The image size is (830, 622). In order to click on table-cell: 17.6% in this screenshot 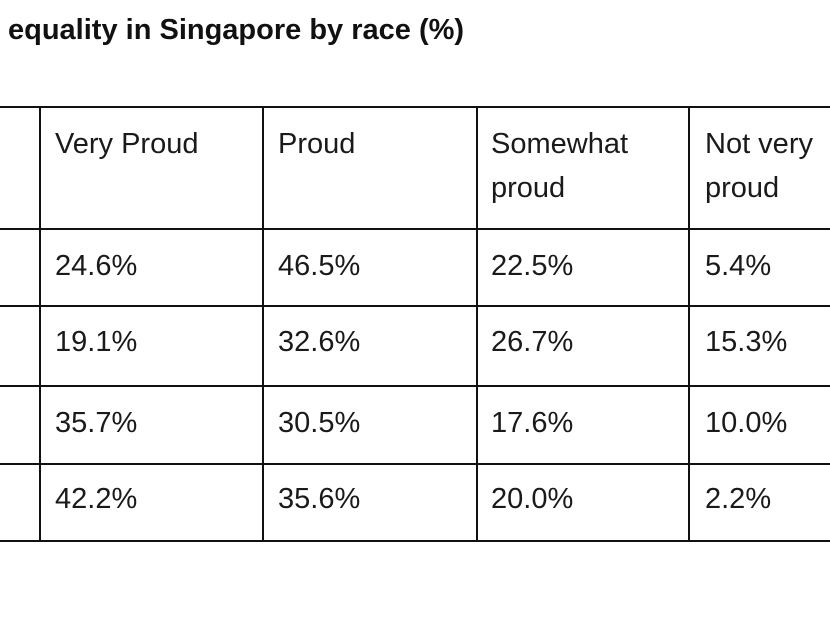, I will do `click(532, 423)`.